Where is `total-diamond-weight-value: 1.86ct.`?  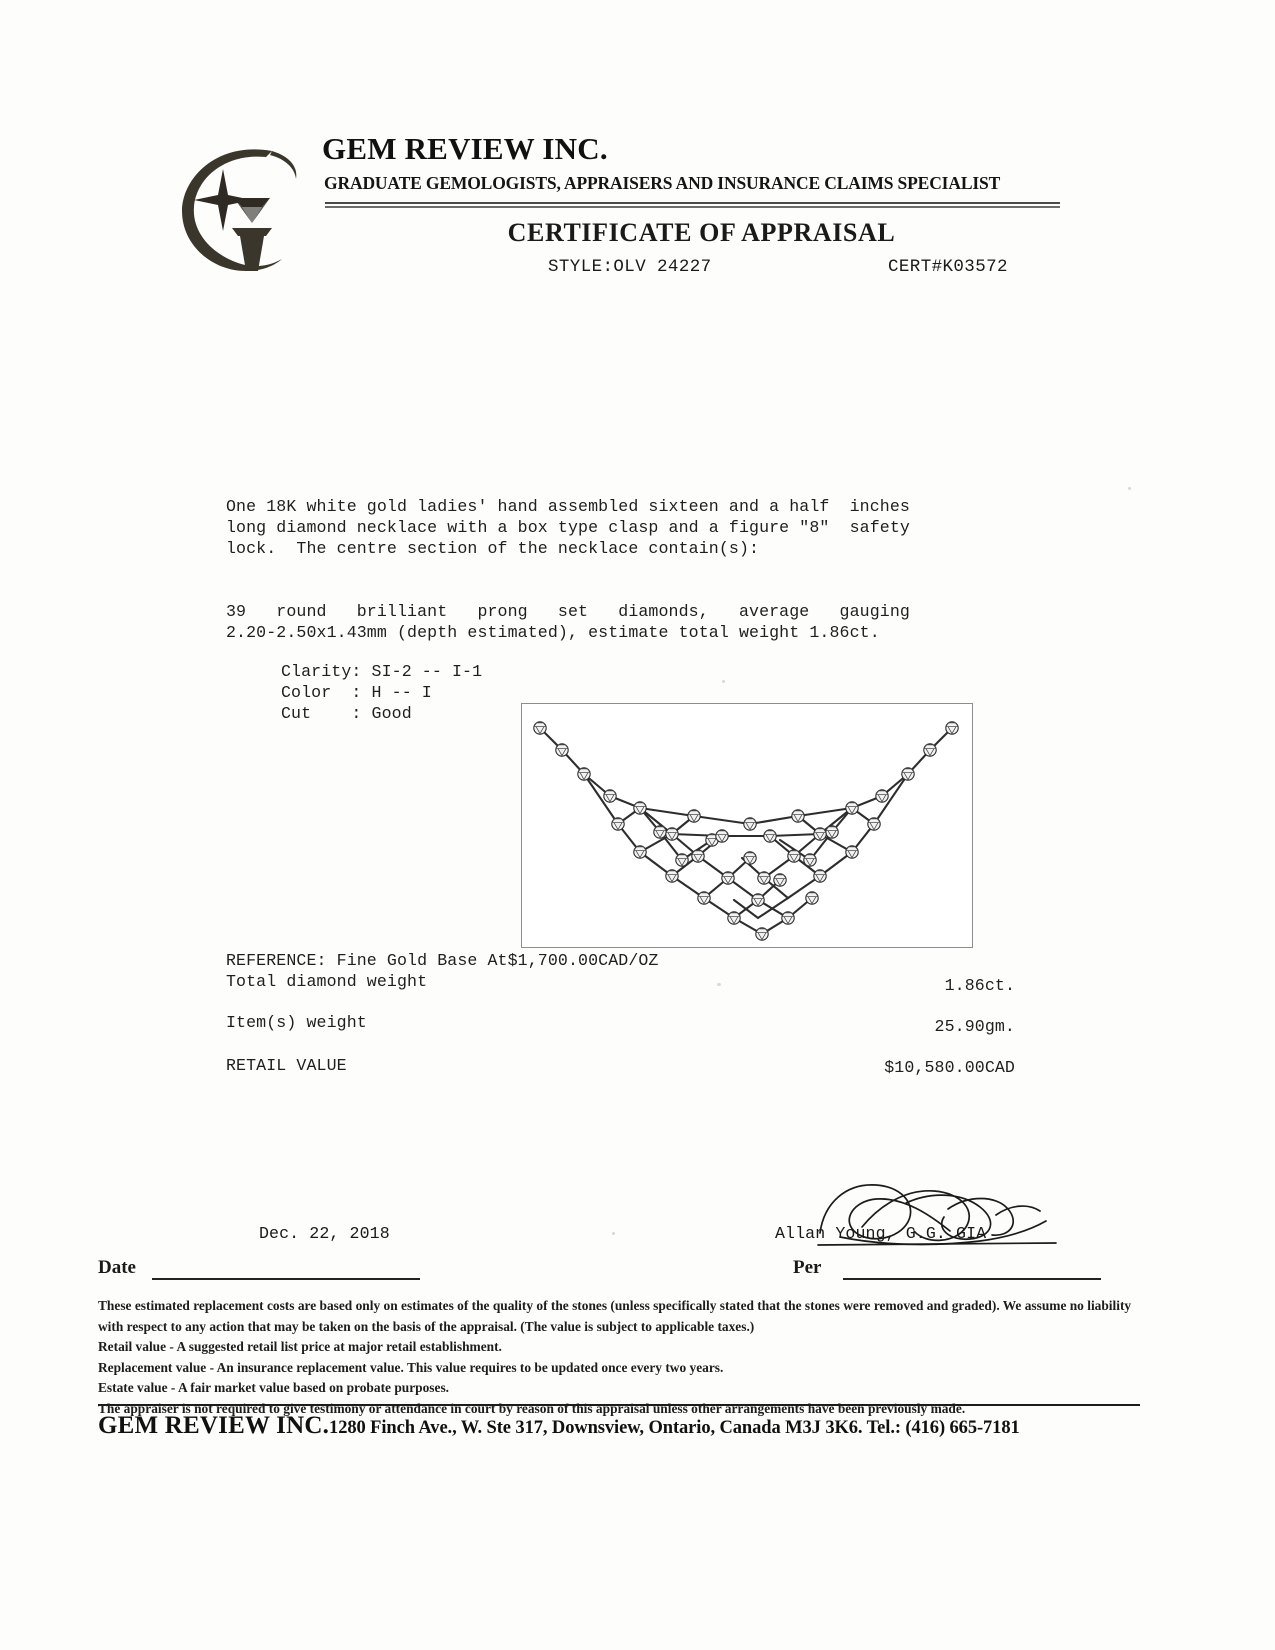
total-diamond-weight-value: 1.86ct. is located at coordinates (979, 985).